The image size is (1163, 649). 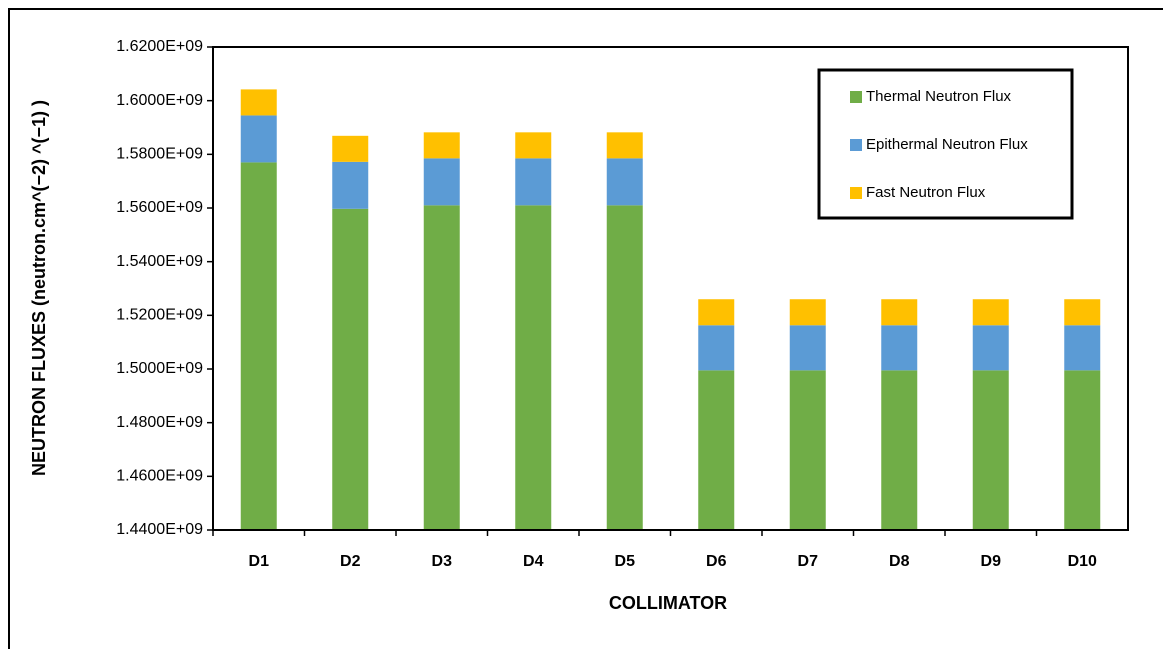 What do you see at coordinates (159, 46) in the screenshot?
I see `y-tick-label: 1.6200E+09` at bounding box center [159, 46].